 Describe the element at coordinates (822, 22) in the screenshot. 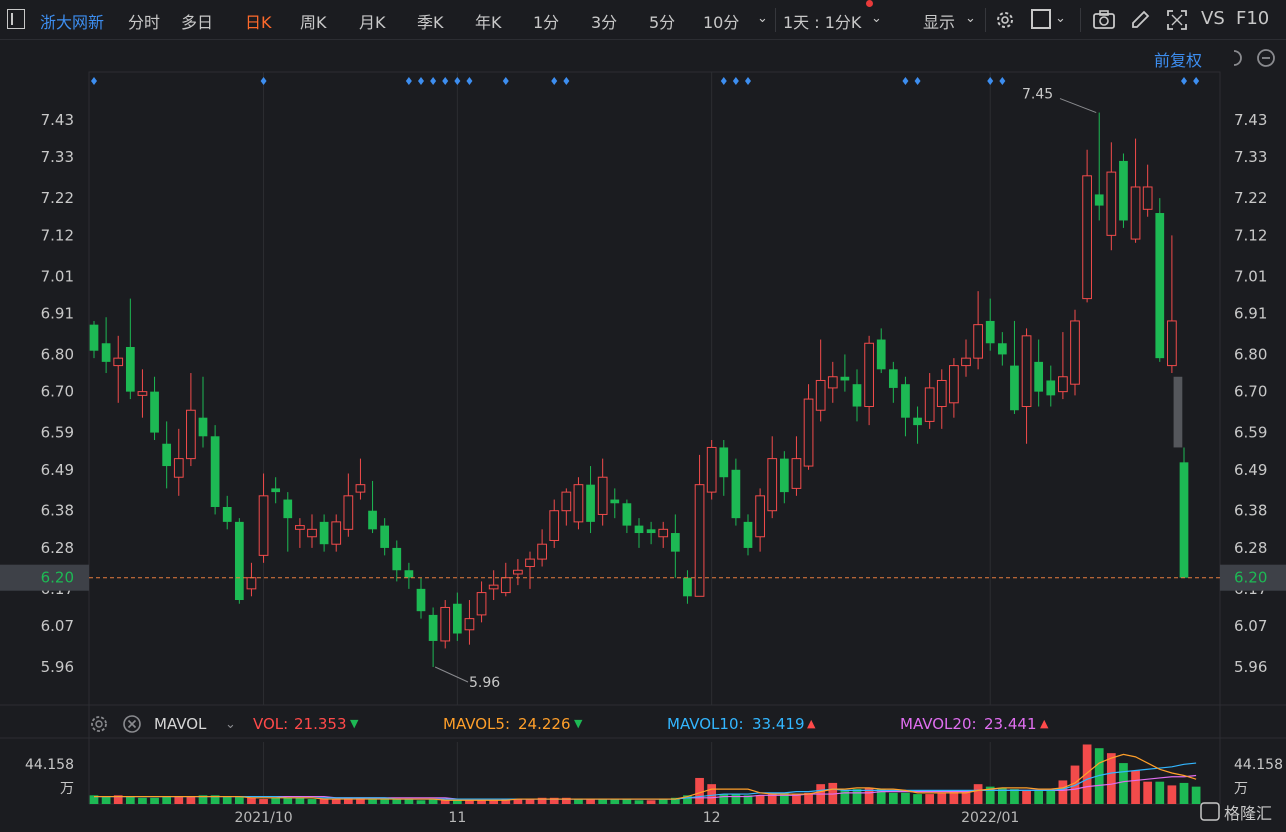

I see `interval-selector: 1天 : 1分K` at that location.